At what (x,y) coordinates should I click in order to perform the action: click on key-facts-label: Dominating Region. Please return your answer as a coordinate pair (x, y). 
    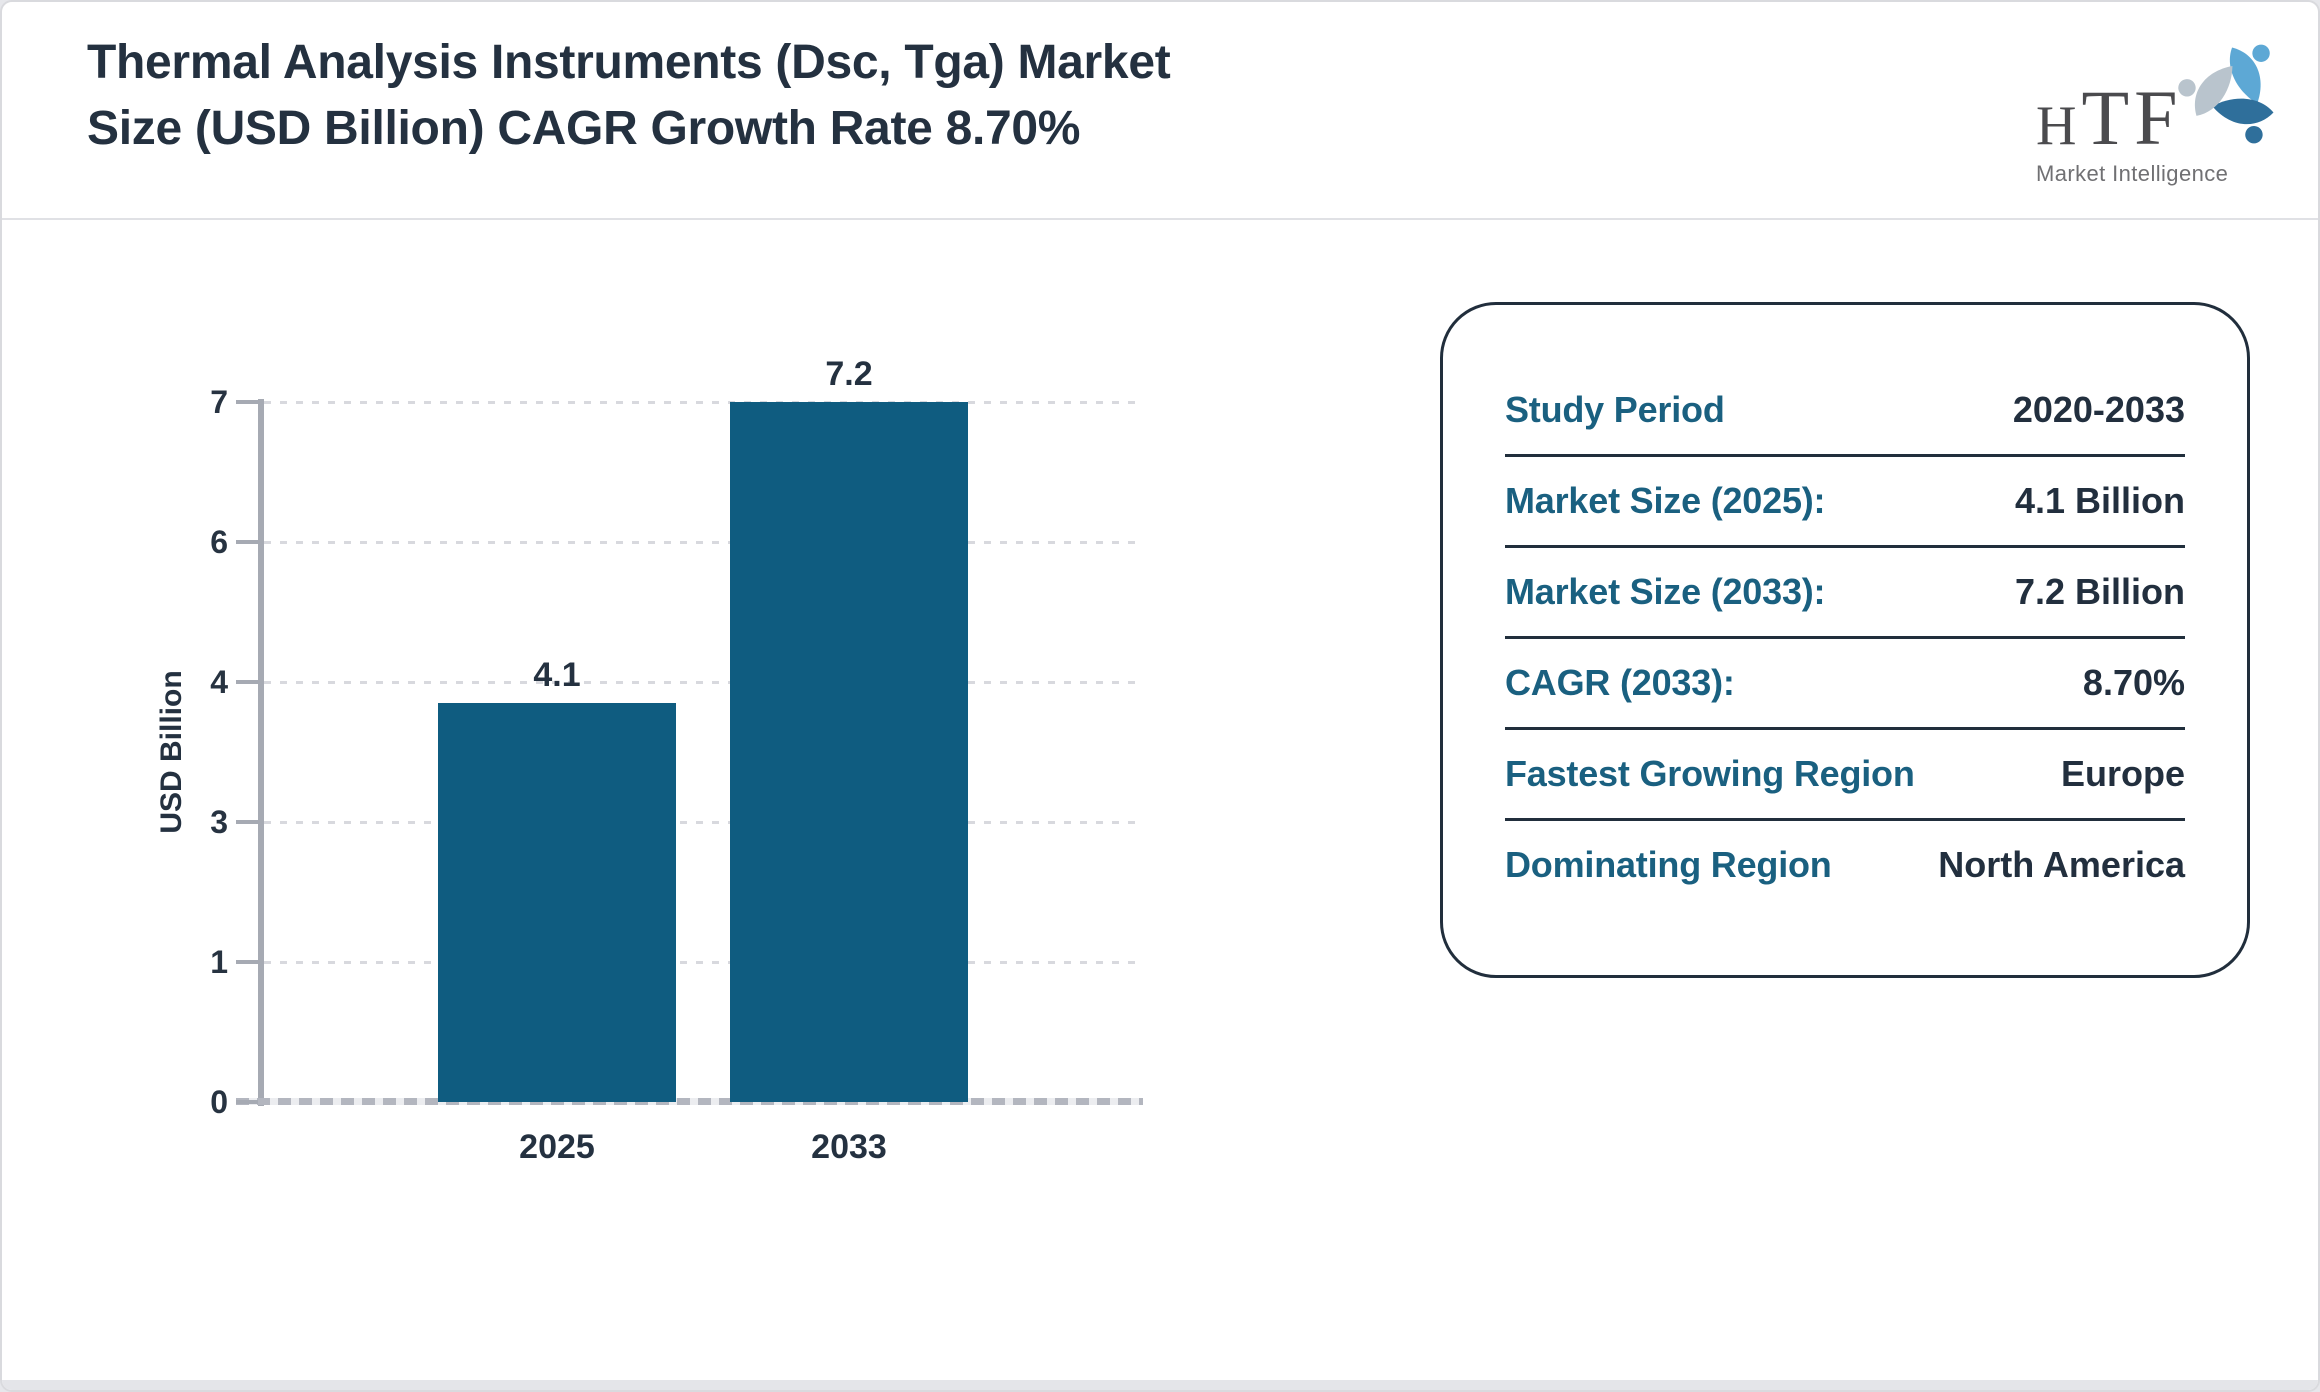
    Looking at the image, I should click on (1668, 864).